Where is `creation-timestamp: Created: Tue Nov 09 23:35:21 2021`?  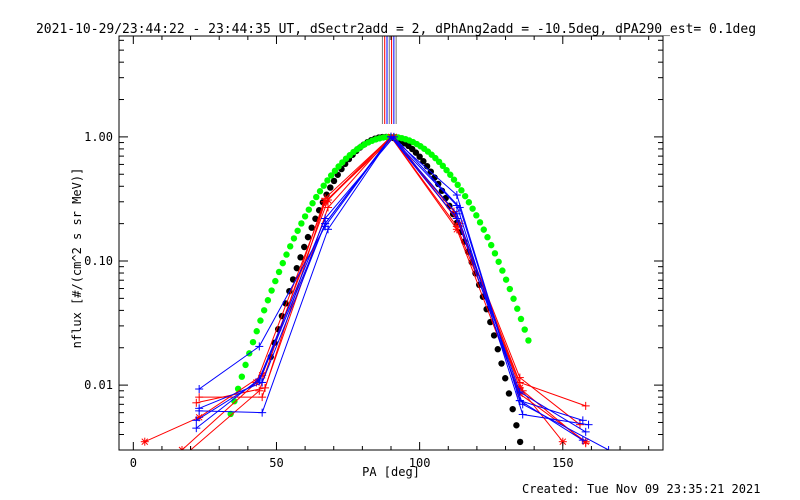 creation-timestamp: Created: Tue Nov 09 23:35:21 2021 is located at coordinates (641, 489).